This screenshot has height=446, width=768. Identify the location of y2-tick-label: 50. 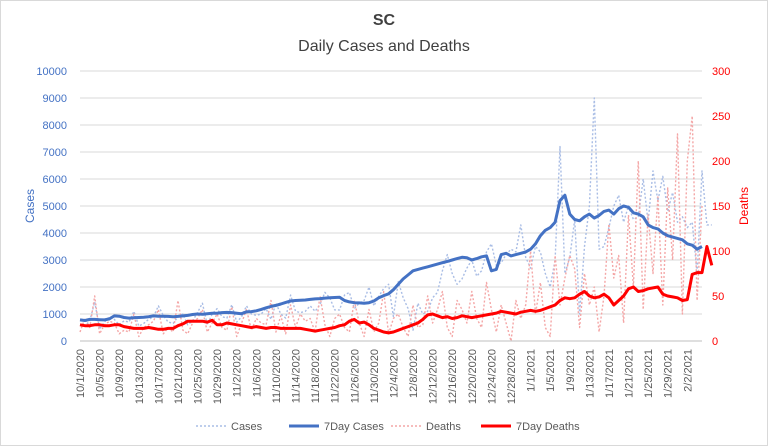
(718, 297).